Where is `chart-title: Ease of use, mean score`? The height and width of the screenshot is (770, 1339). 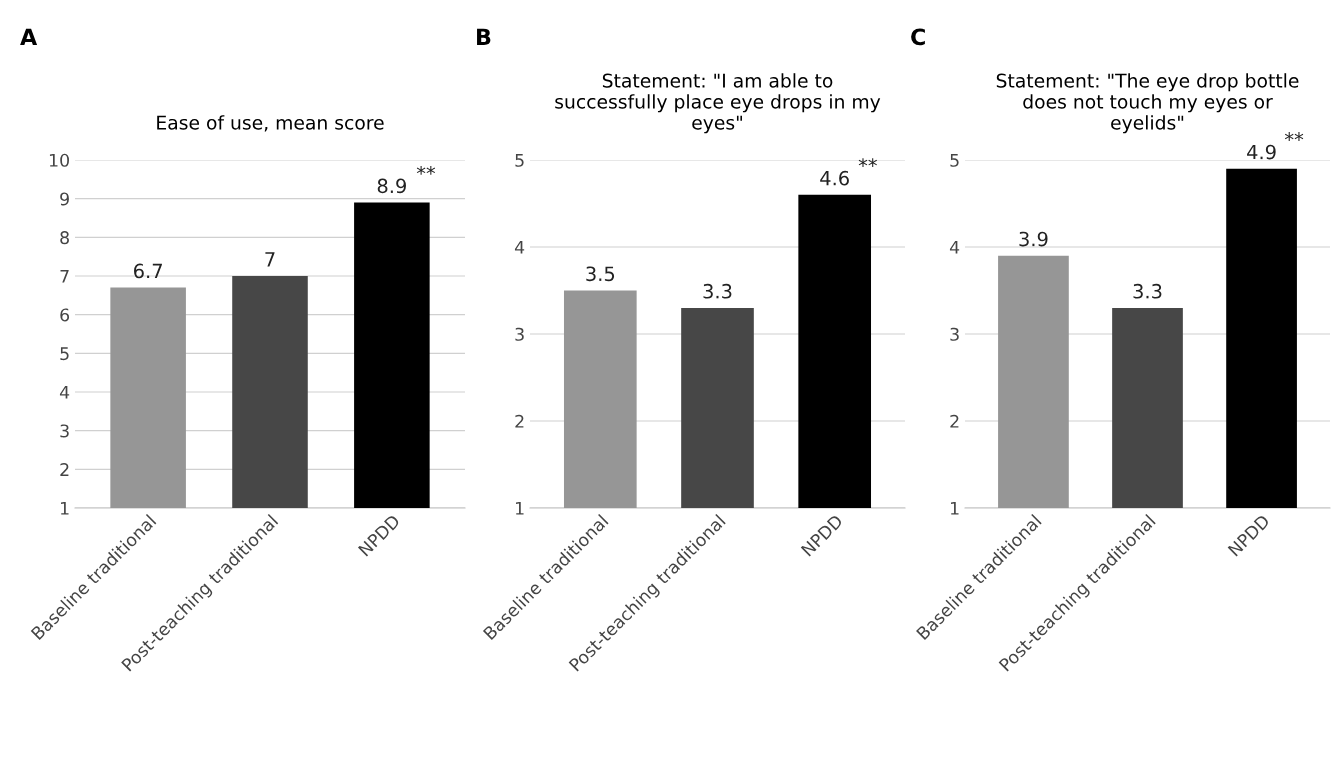
chart-title: Ease of use, mean score is located at coordinates (270, 123).